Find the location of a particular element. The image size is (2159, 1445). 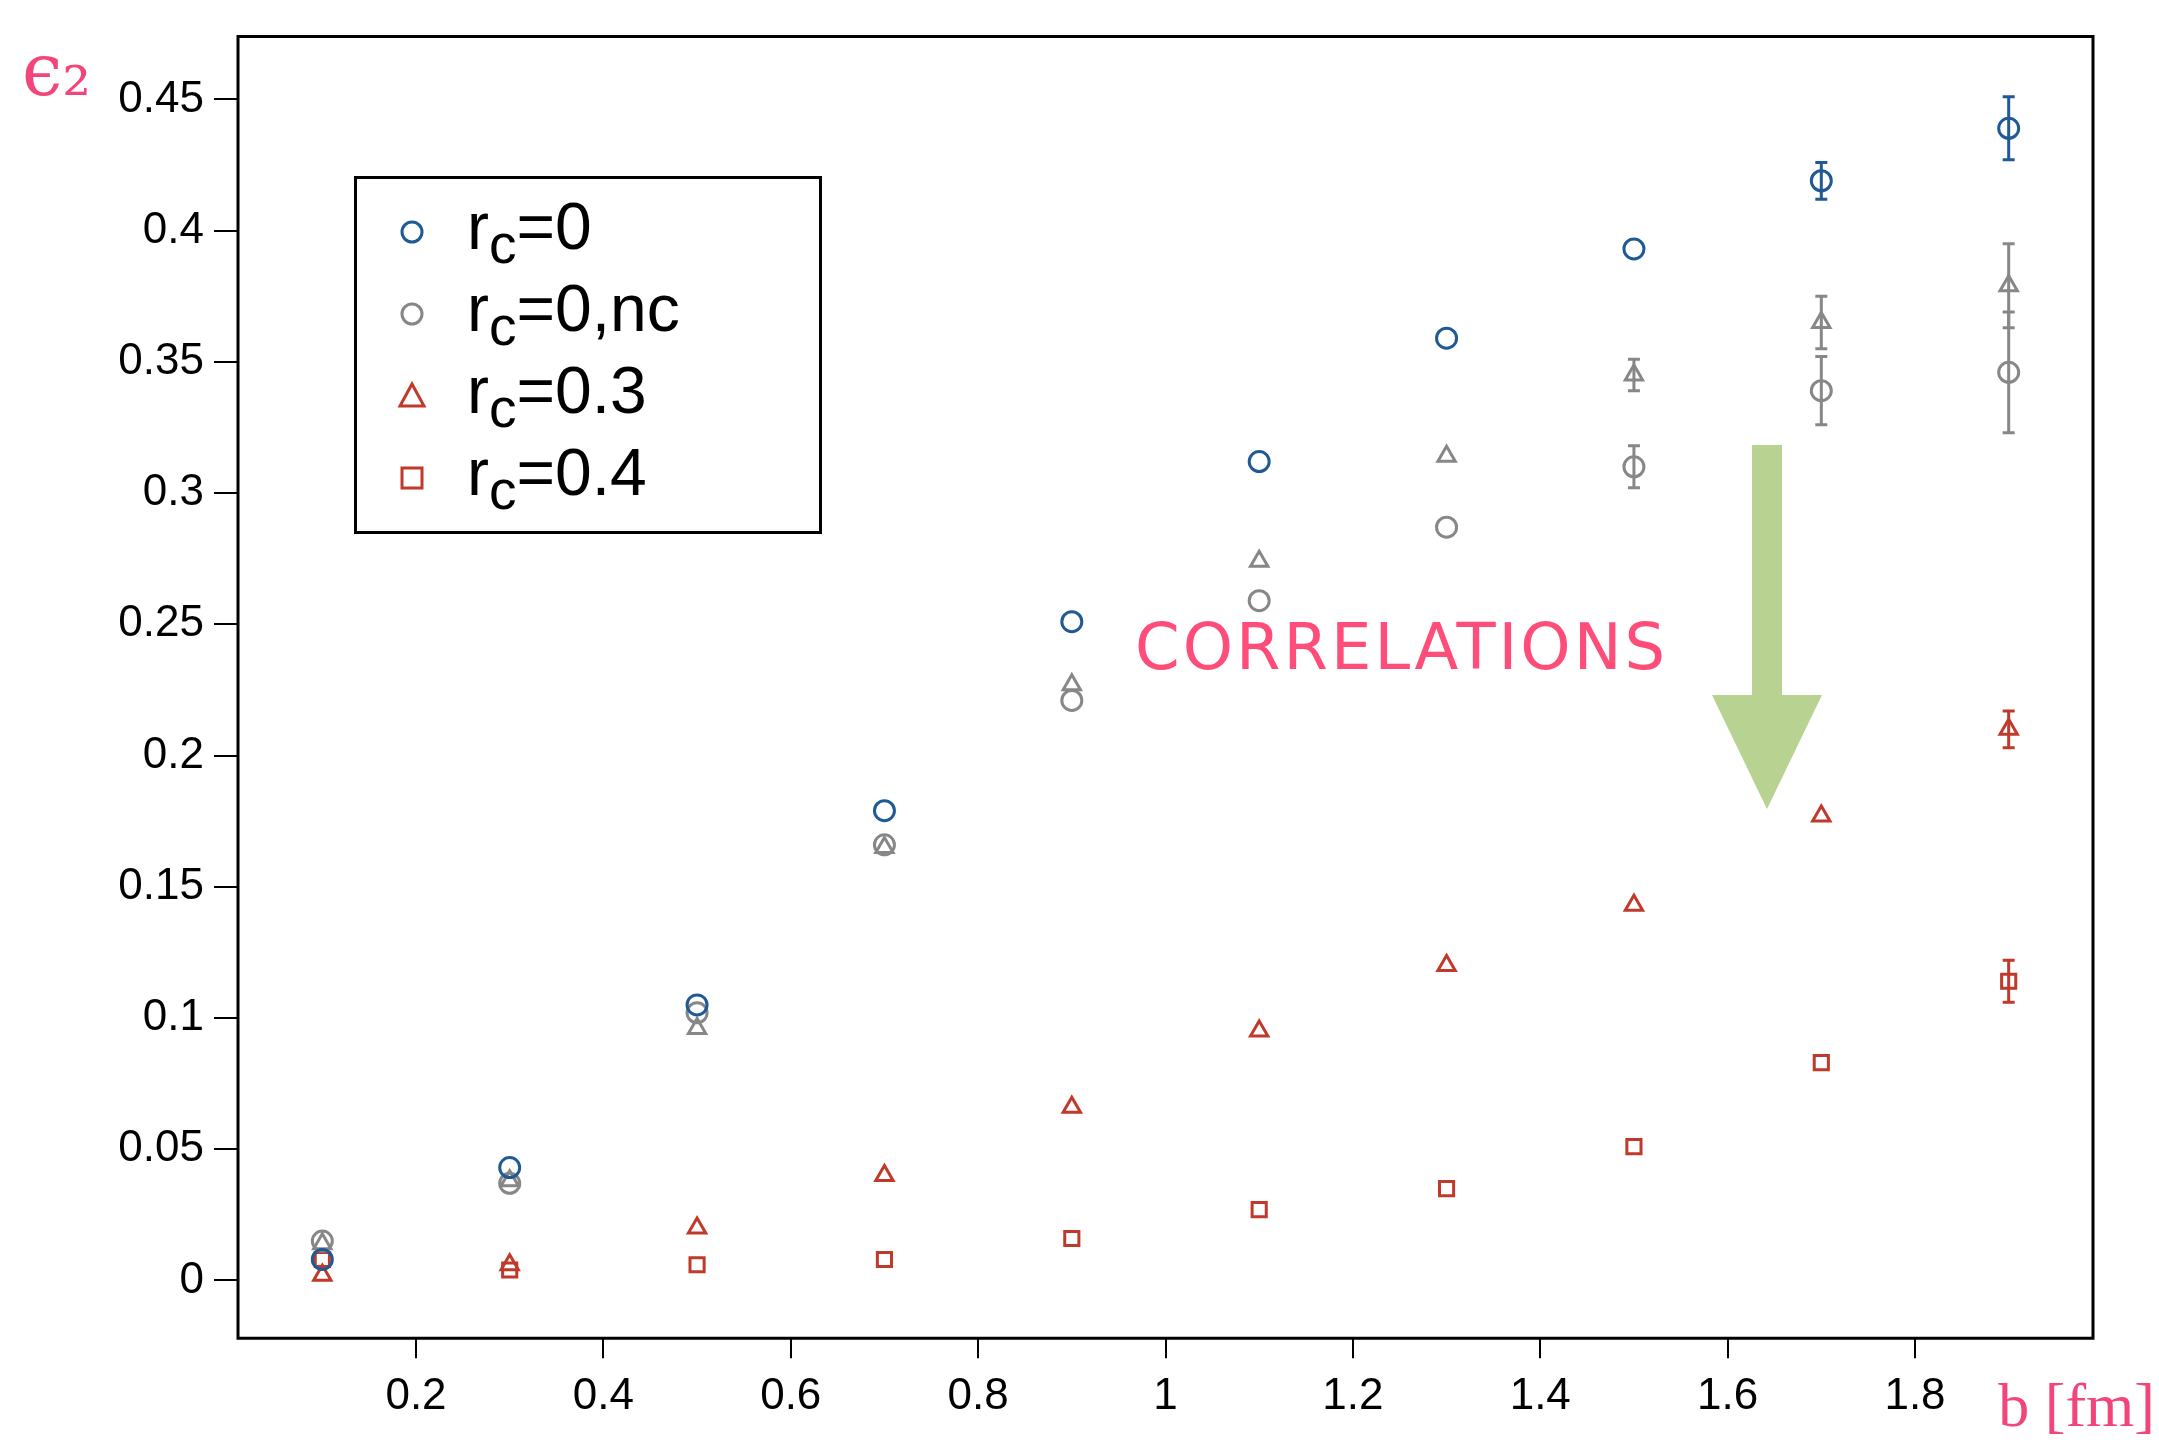

y-tick-label: 0.2 is located at coordinates (173, 752).